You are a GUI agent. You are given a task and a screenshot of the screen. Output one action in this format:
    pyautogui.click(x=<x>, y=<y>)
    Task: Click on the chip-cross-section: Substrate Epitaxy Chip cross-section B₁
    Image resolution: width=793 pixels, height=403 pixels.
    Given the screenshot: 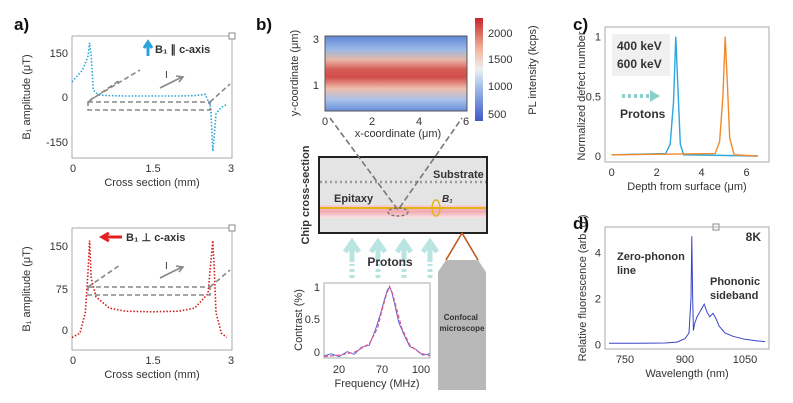 What is the action you would take?
    pyautogui.click(x=394, y=181)
    